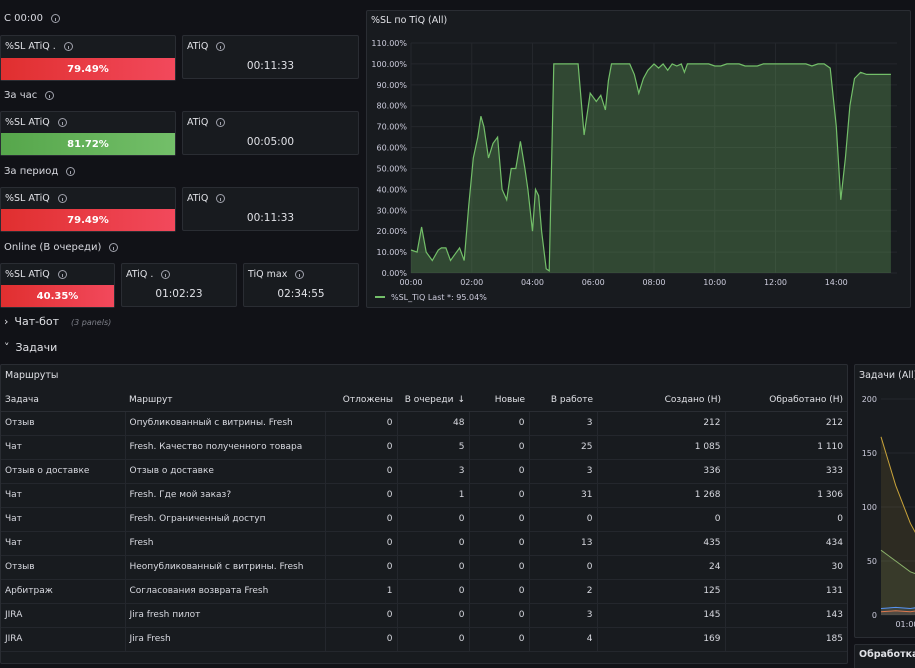 The width and height of the screenshot is (915, 668). Describe the element at coordinates (32, 18) in the screenshot. I see `row-title-since-midnight: С 00:00` at that location.